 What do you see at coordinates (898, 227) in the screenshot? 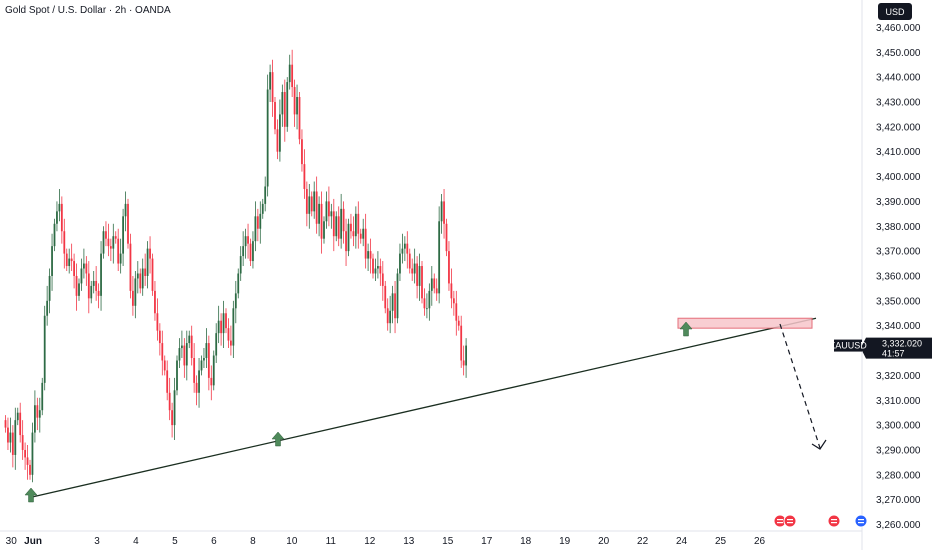
I see `y-tick-label: 3,380.000` at bounding box center [898, 227].